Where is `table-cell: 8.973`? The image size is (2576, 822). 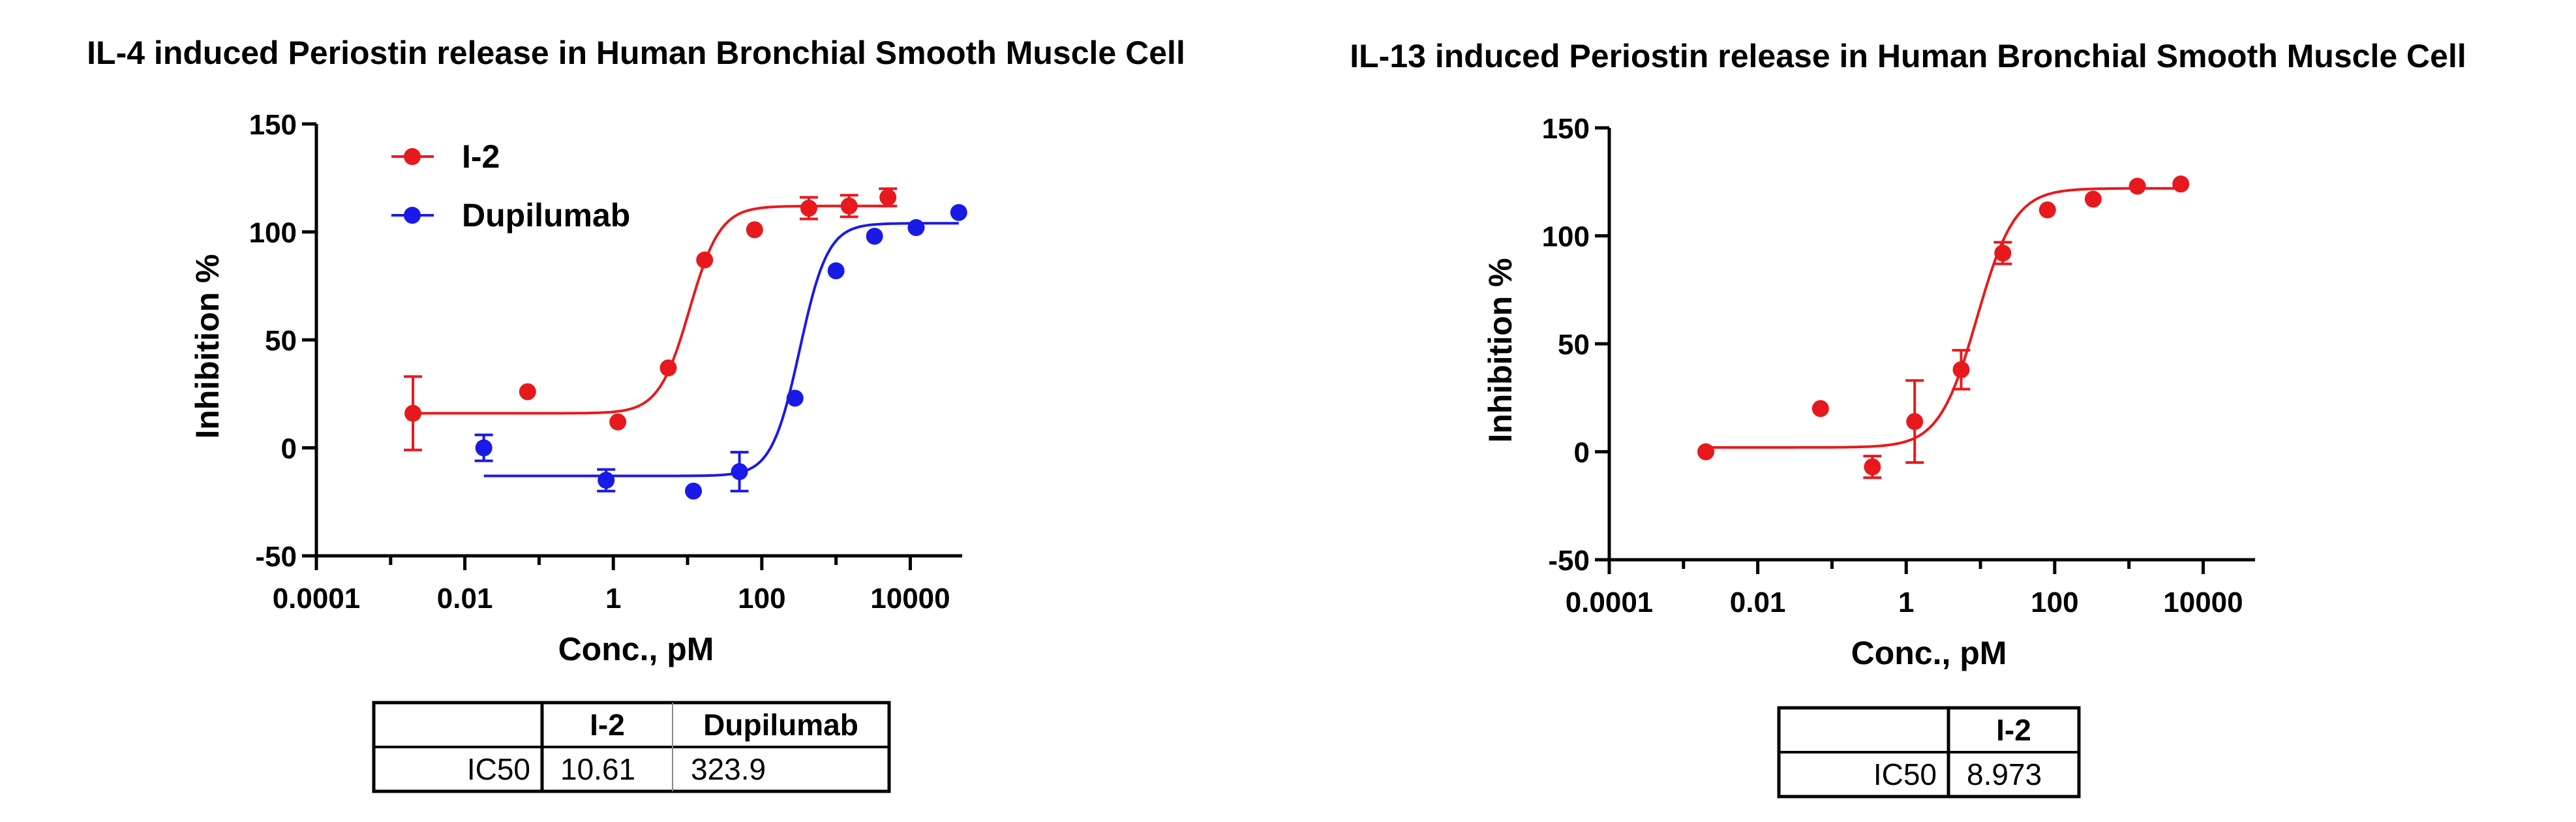 table-cell: 8.973 is located at coordinates (2005, 774).